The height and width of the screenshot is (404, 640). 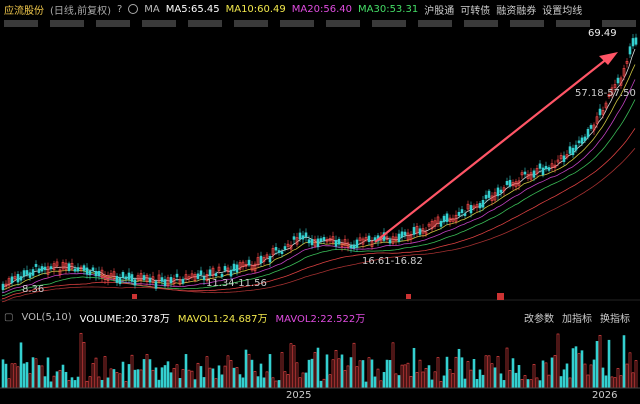 I want to click on gear-icon, so click(x=133, y=9).